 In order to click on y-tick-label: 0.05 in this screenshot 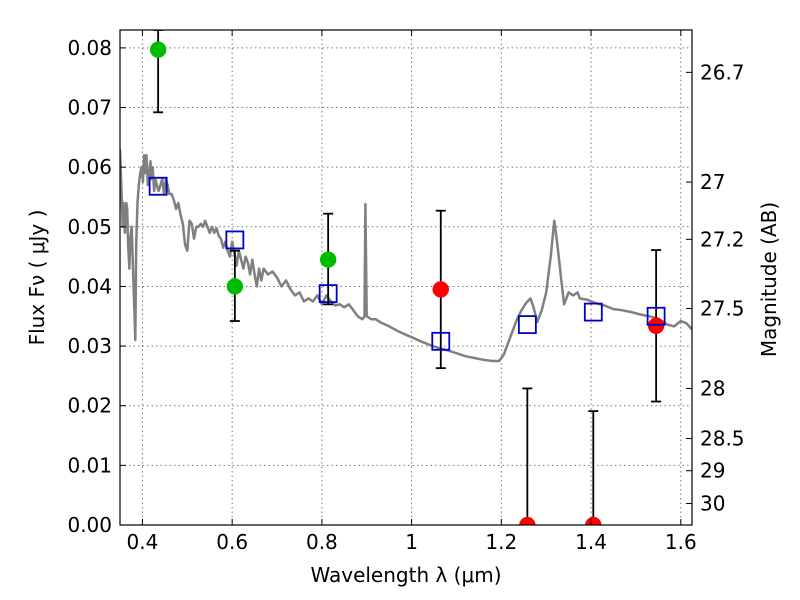, I will do `click(89, 227)`.